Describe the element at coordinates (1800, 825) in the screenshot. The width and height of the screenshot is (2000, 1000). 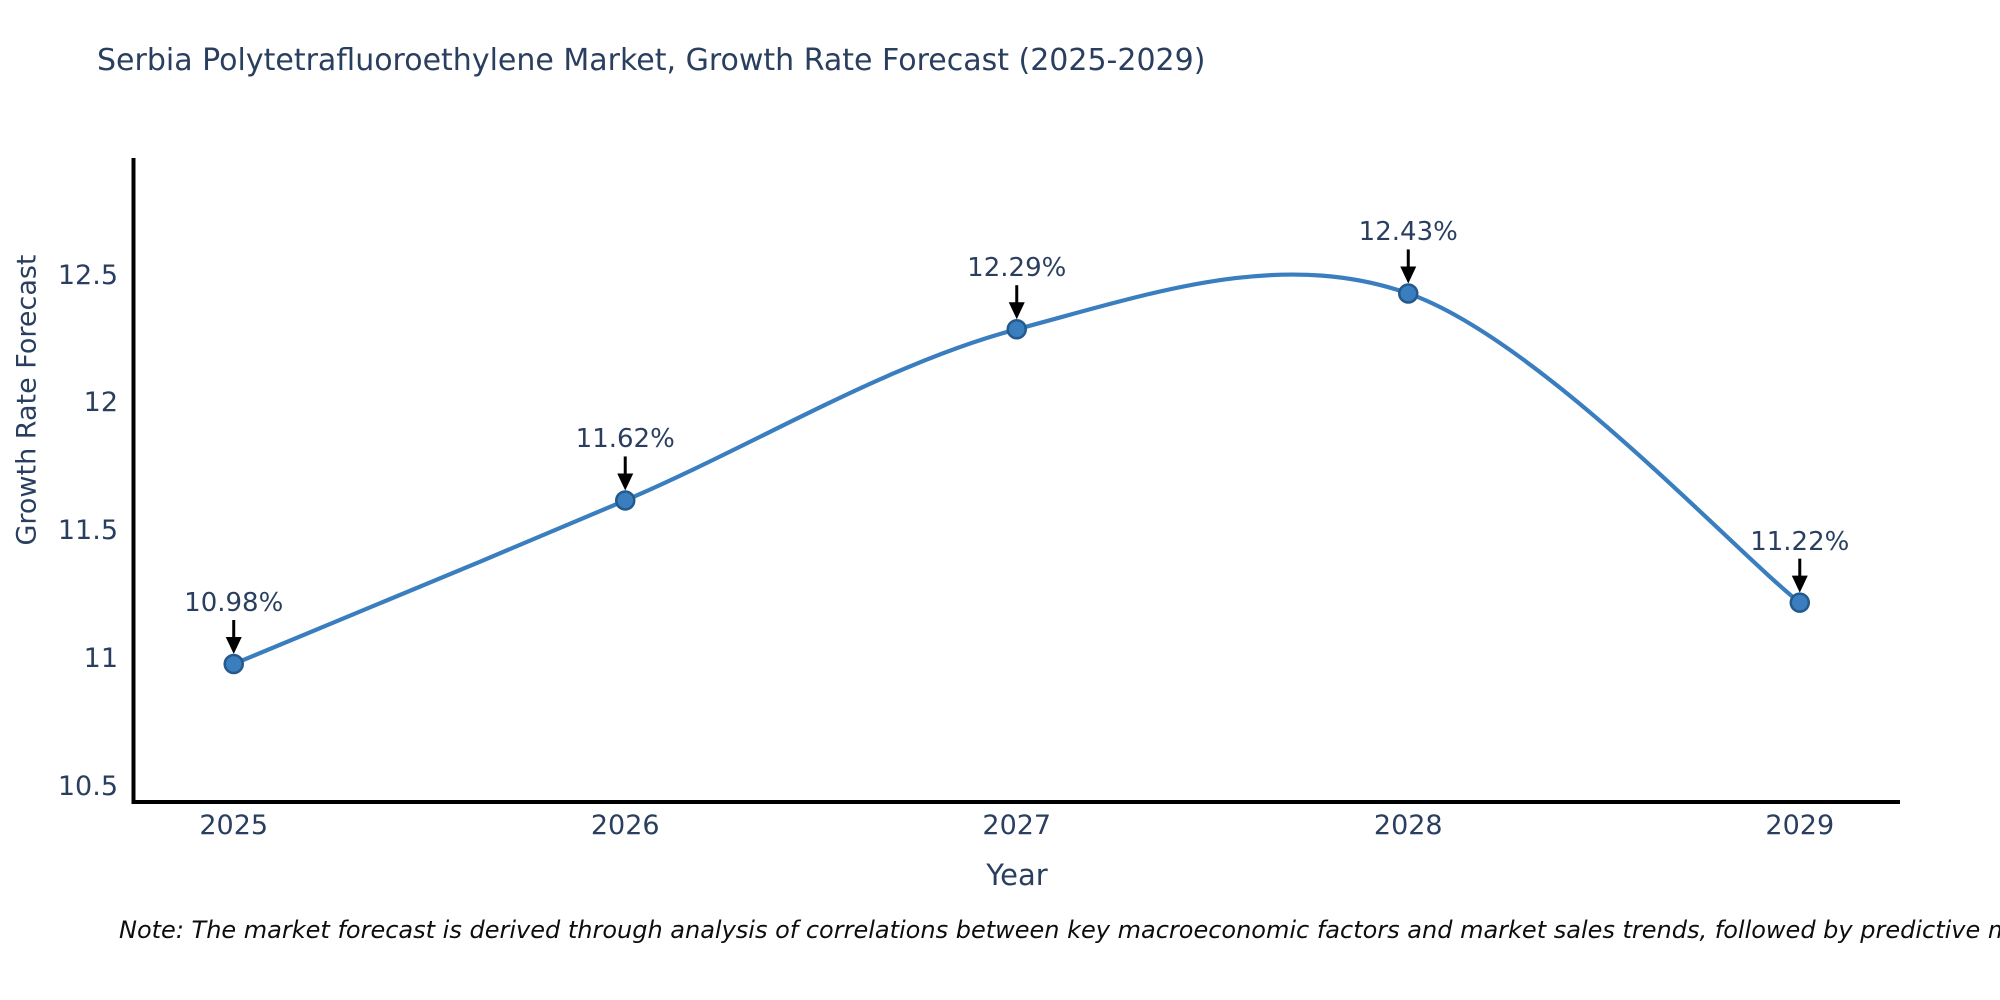
I see `x-tick-label: 2029` at that location.